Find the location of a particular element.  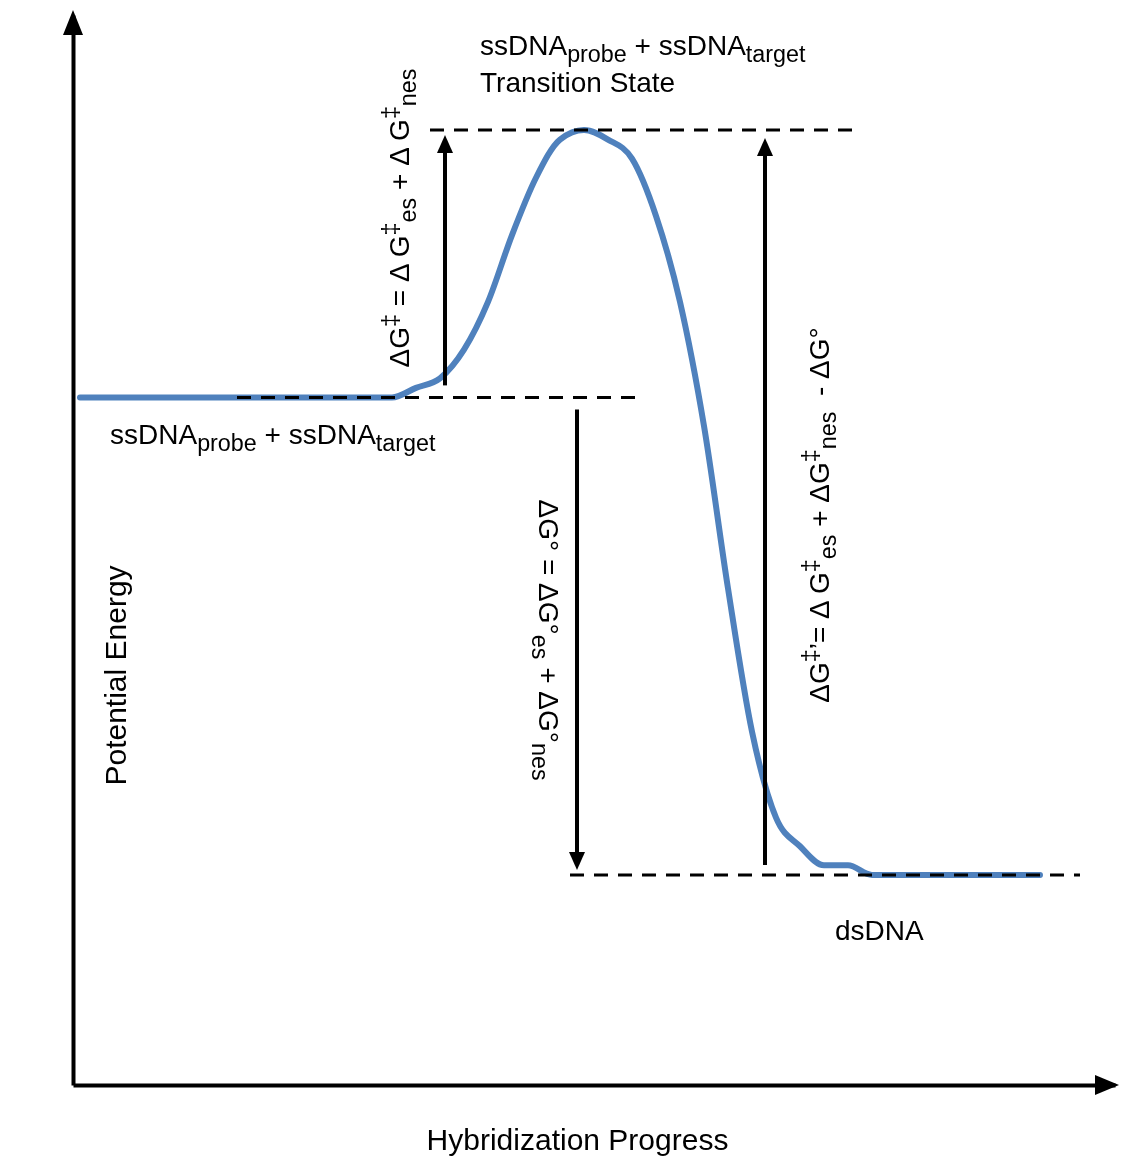

x-axis-title: Hybridization Progress is located at coordinates (577, 1139).